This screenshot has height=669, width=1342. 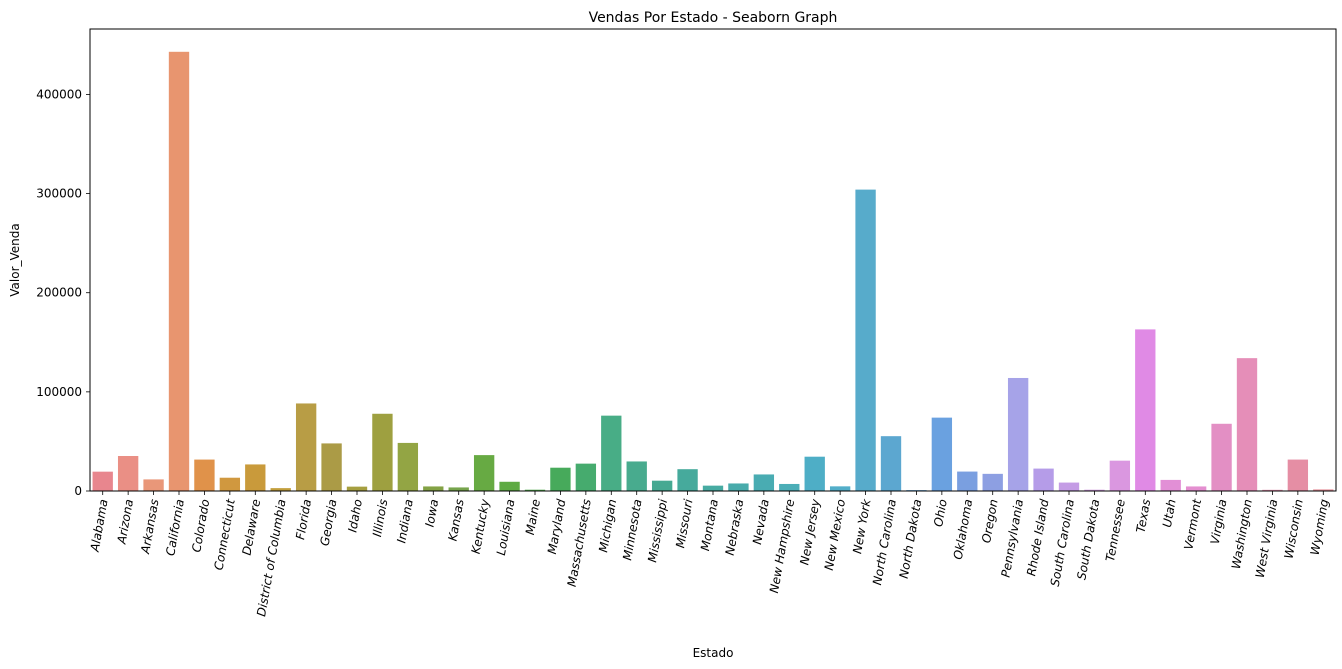 I want to click on x-tick-label: Louisiana, so click(x=506, y=527).